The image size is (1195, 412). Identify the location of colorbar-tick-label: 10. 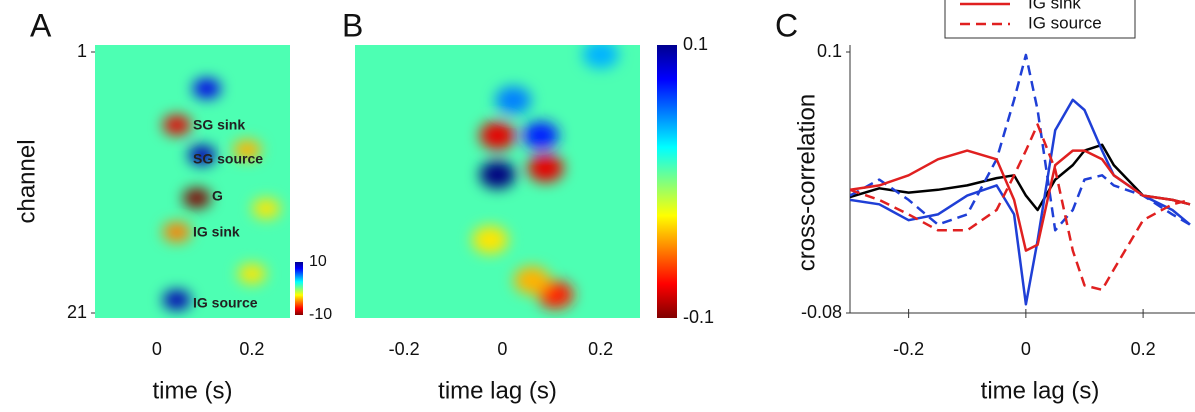
(318, 261).